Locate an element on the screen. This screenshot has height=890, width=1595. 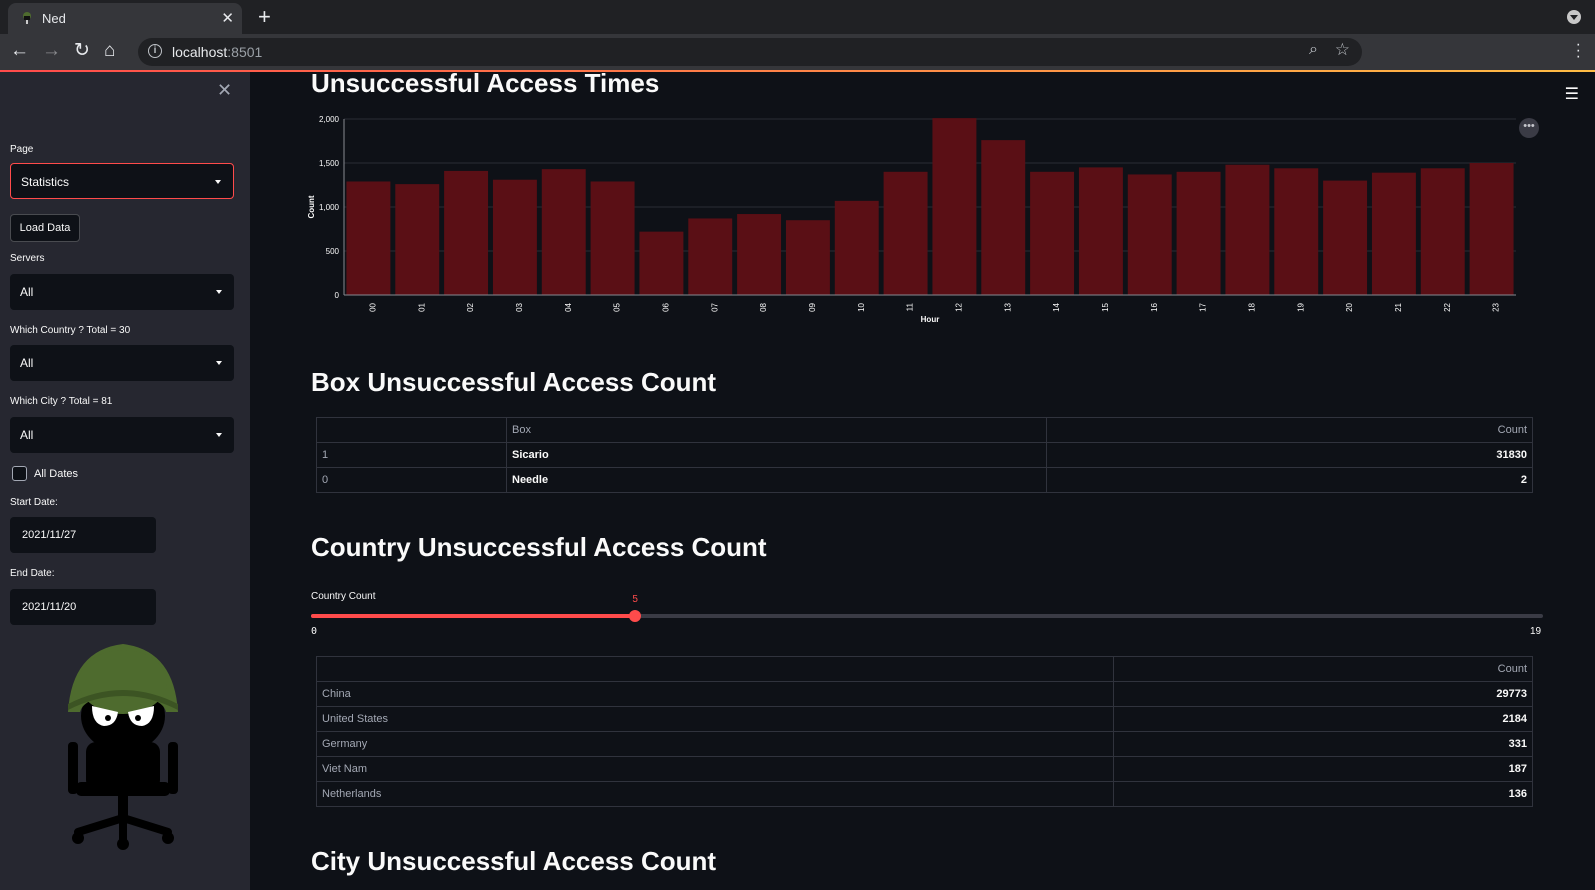
x-axis-label: Hour is located at coordinates (930, 319).